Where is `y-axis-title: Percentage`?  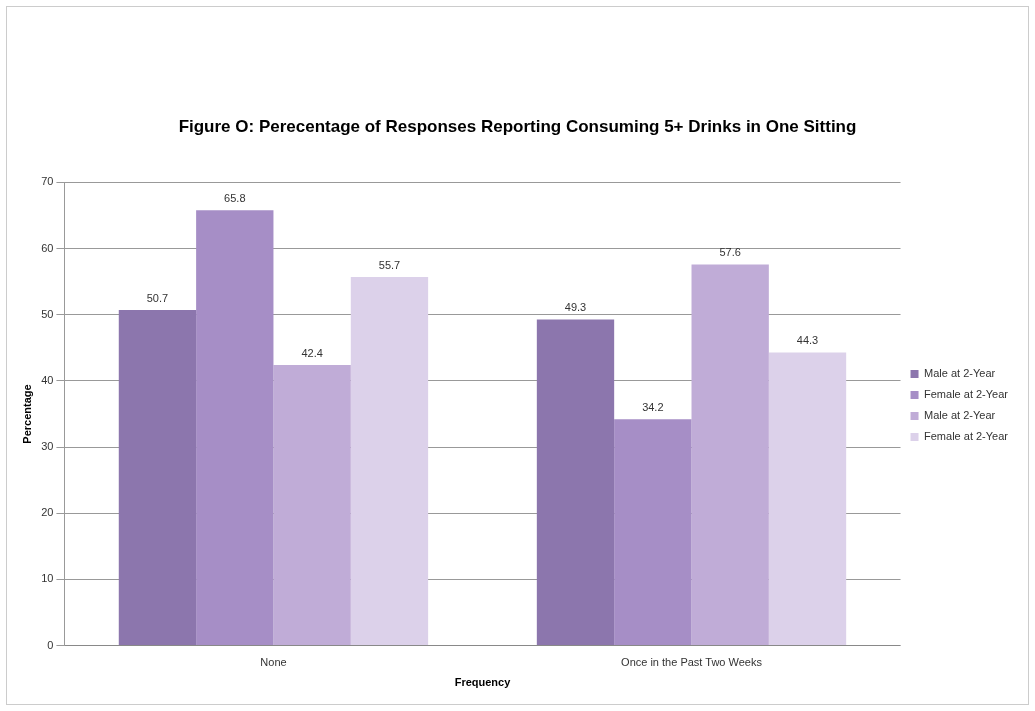
y-axis-title: Percentage is located at coordinates (26, 414).